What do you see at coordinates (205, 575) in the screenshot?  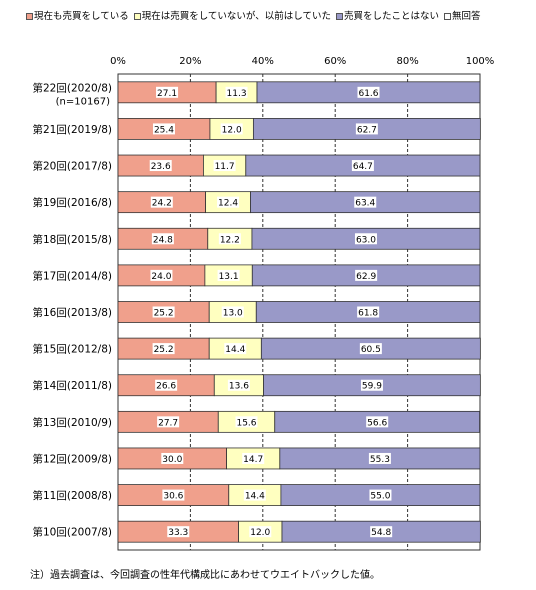 I see `footnote: 注）過去調査は、今回調査の性年代構成比にあわせてウエイトバックした値。` at bounding box center [205, 575].